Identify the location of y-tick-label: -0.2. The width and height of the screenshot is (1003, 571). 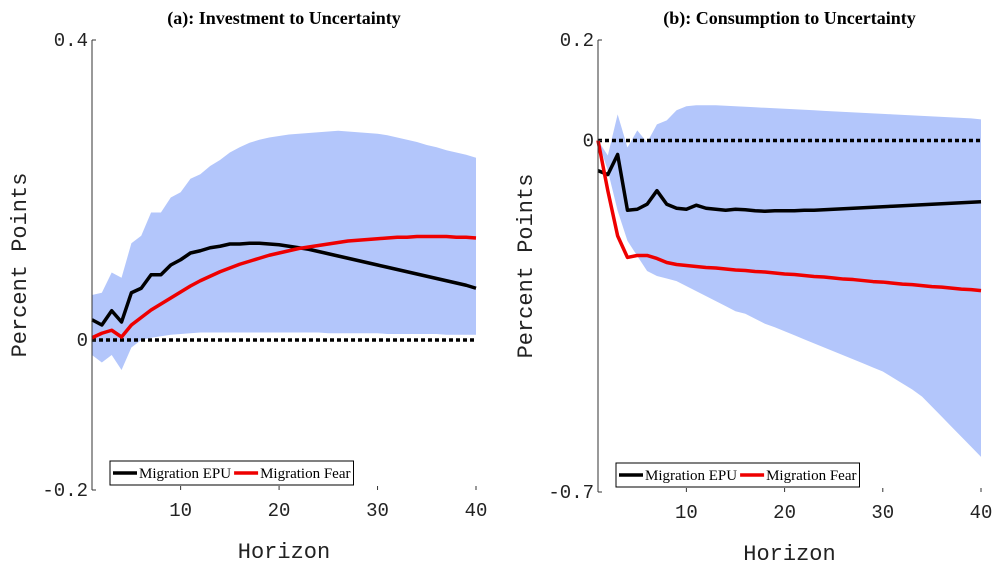
(65, 491).